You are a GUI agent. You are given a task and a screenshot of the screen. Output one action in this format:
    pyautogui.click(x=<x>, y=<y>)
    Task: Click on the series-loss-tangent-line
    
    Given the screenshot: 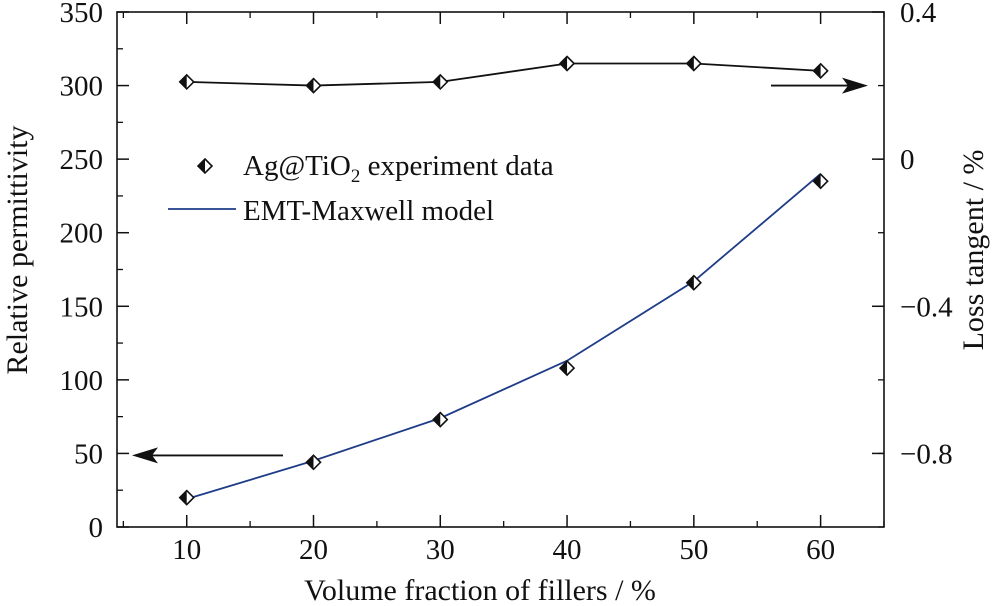 What is the action you would take?
    pyautogui.click(x=503, y=74)
    